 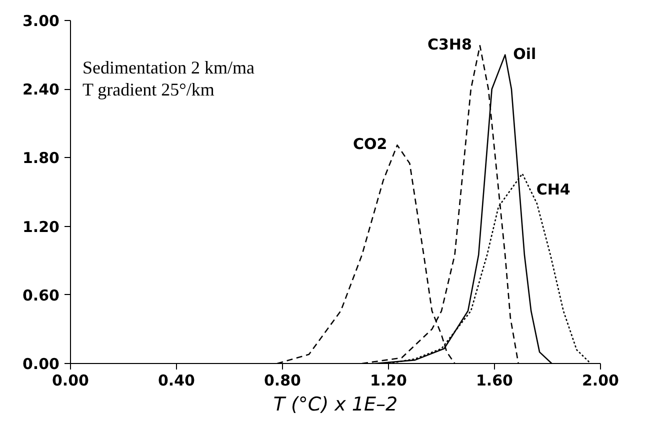 What do you see at coordinates (335, 405) in the screenshot?
I see `x-axis-title: T (°C) x 1E–2` at bounding box center [335, 405].